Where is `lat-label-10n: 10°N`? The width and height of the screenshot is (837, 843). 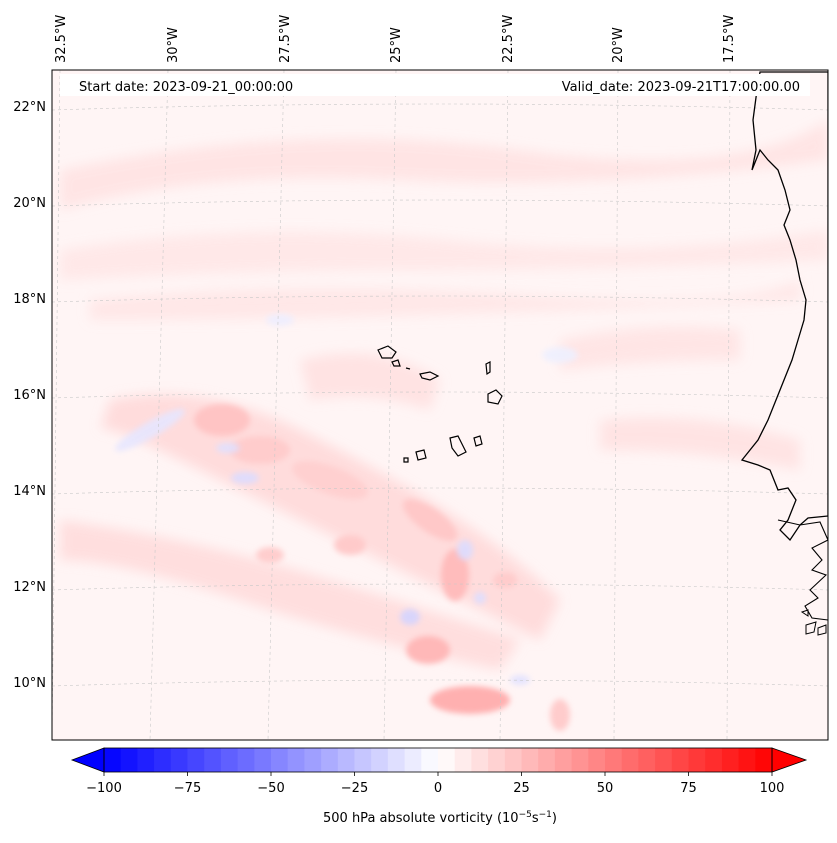
lat-label-10n: 10°N is located at coordinates (29, 683).